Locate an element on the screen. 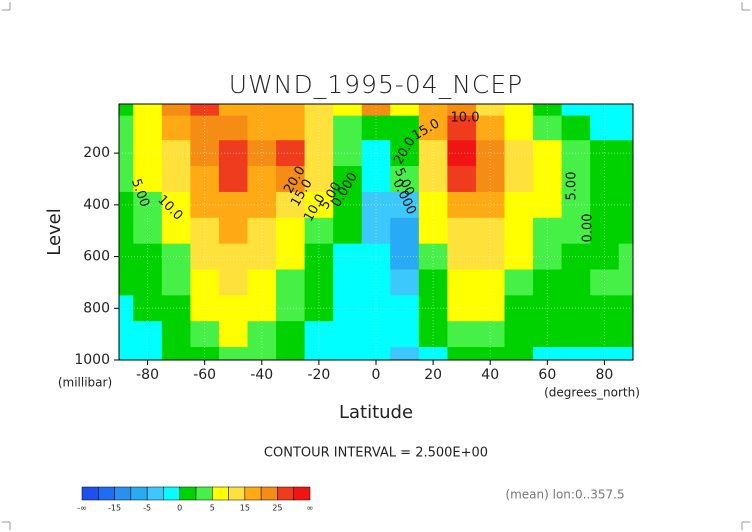  chart-title: UWND_1995-04_NCEP is located at coordinates (376, 84).